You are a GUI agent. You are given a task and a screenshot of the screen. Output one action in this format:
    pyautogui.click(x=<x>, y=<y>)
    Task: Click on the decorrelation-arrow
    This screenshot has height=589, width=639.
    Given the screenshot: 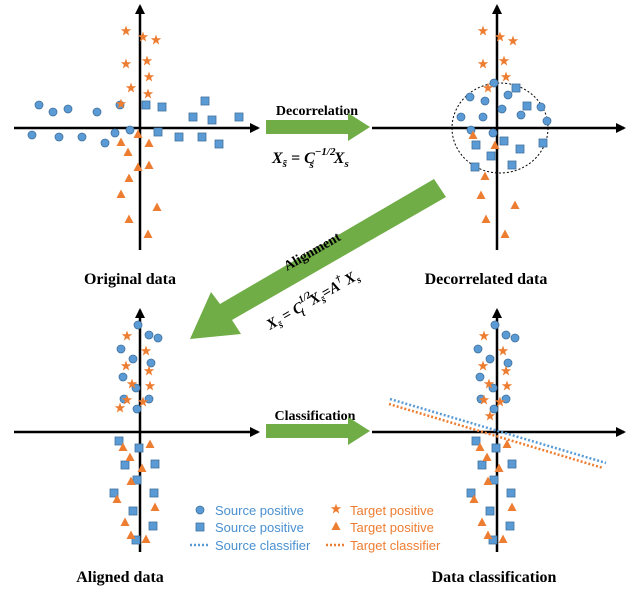 What is the action you would take?
    pyautogui.click(x=318, y=127)
    